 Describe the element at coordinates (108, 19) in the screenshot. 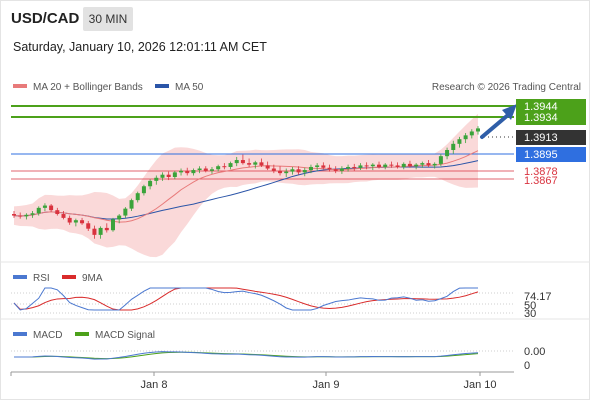

I see `interval-button: 30 MIN` at that location.